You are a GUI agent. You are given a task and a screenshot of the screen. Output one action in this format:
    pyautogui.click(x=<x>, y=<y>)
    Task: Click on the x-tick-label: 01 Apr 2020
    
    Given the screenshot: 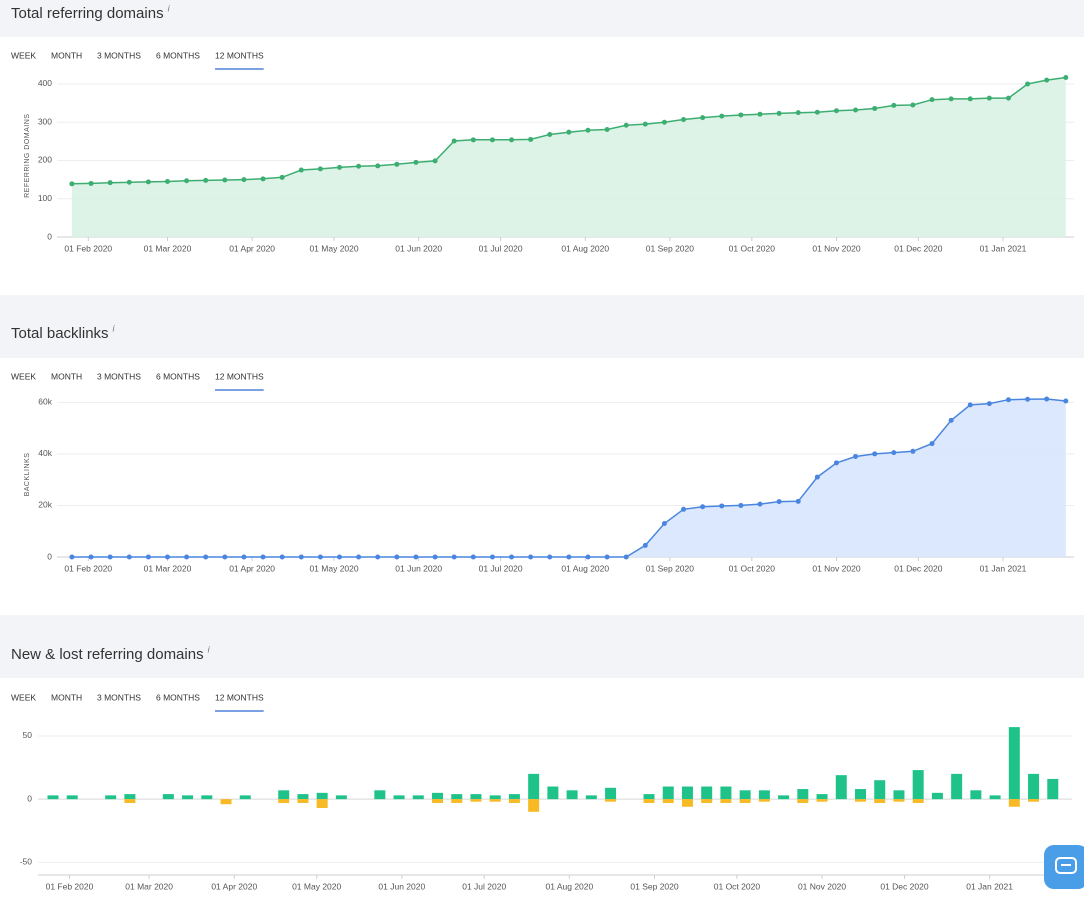 What is the action you would take?
    pyautogui.click(x=234, y=886)
    